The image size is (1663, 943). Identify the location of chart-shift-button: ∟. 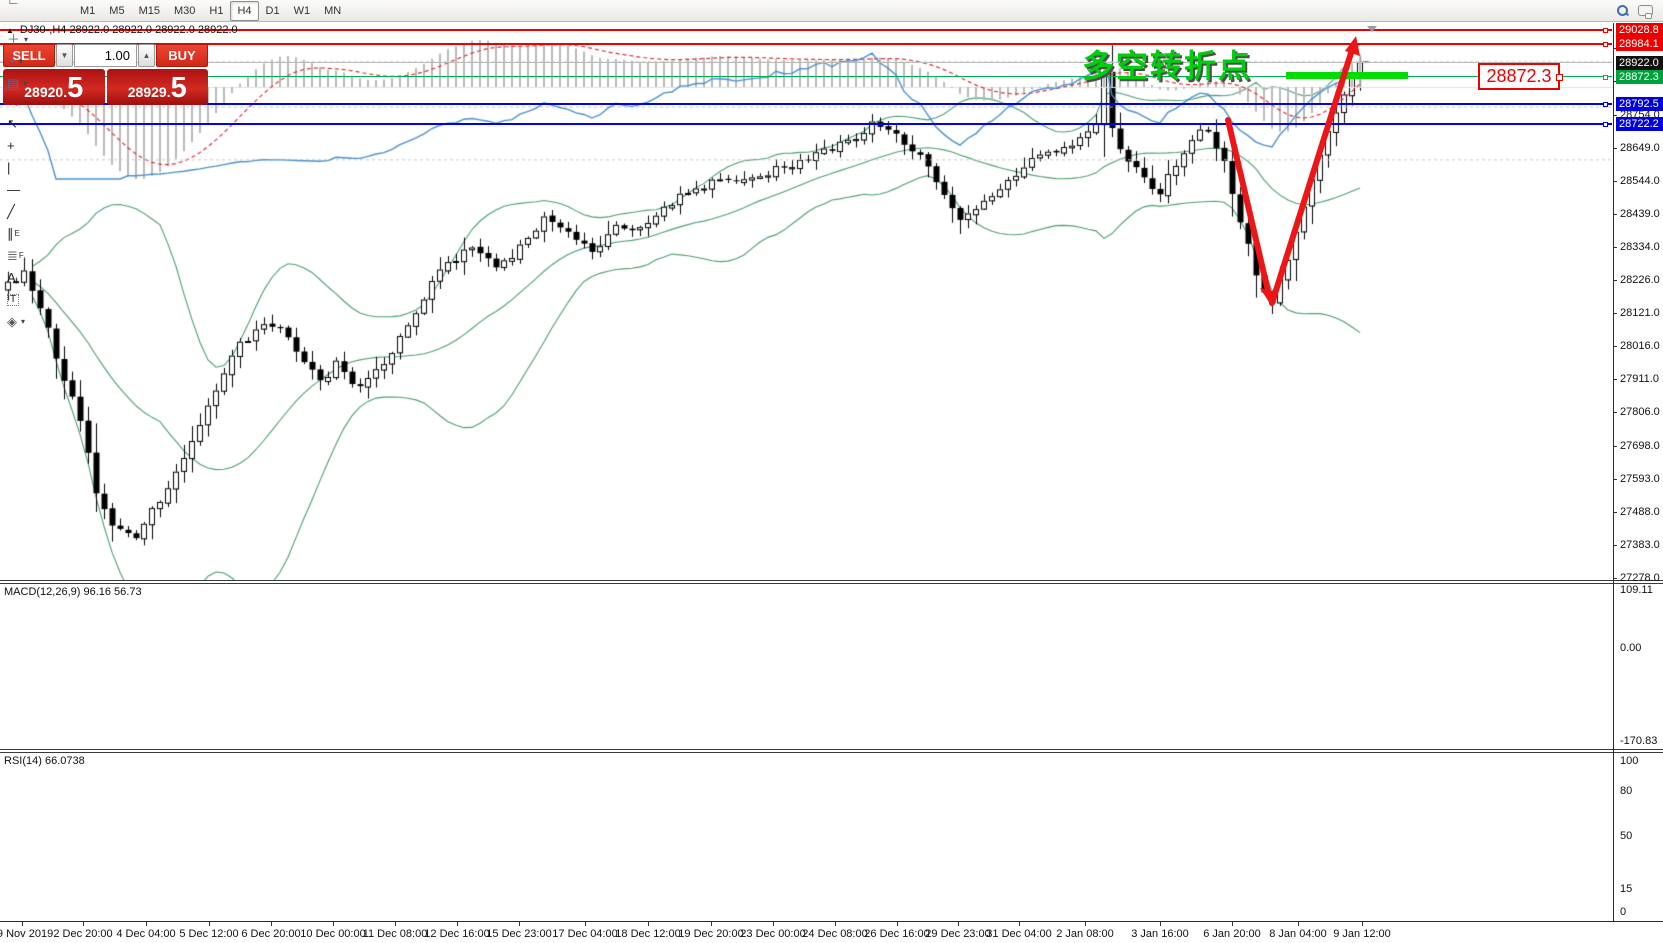
(37, 5).